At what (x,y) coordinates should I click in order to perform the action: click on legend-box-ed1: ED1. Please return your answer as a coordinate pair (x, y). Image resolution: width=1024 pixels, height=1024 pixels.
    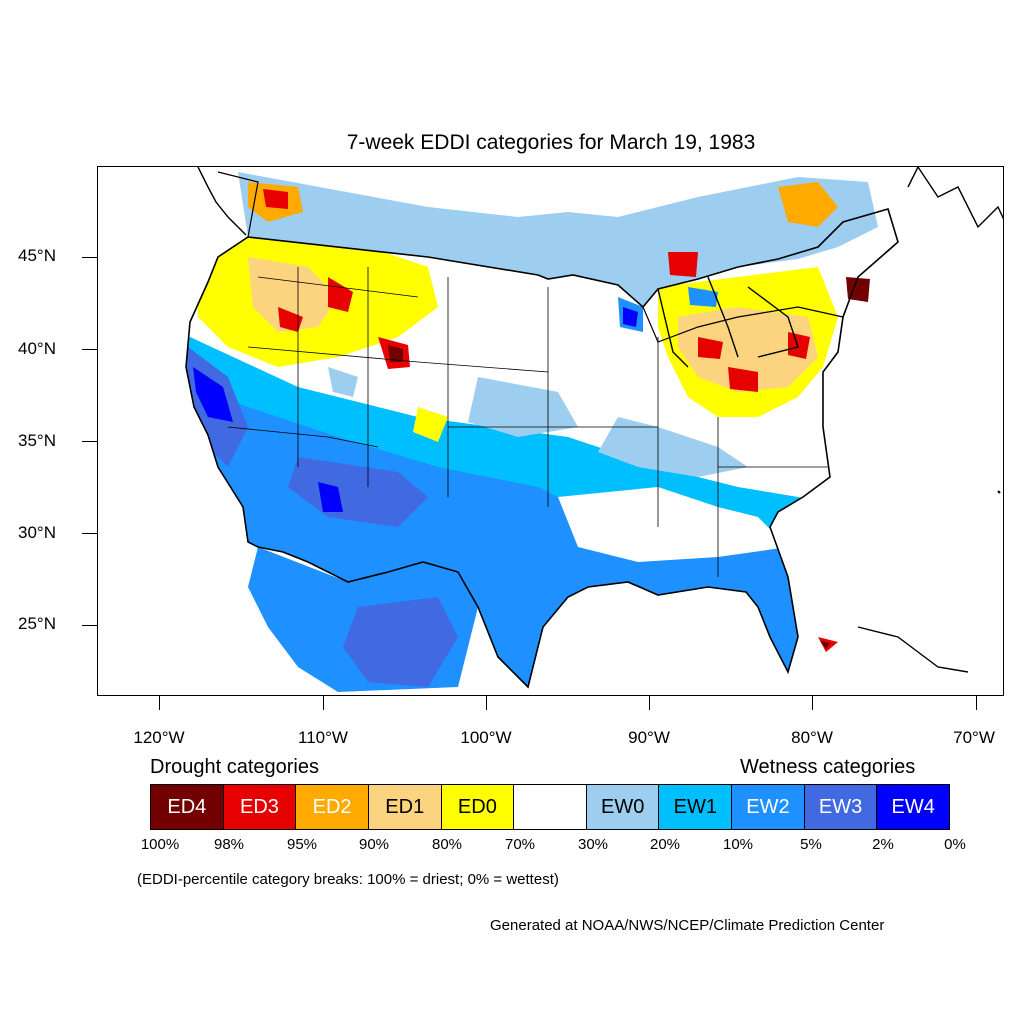
    Looking at the image, I should click on (405, 807).